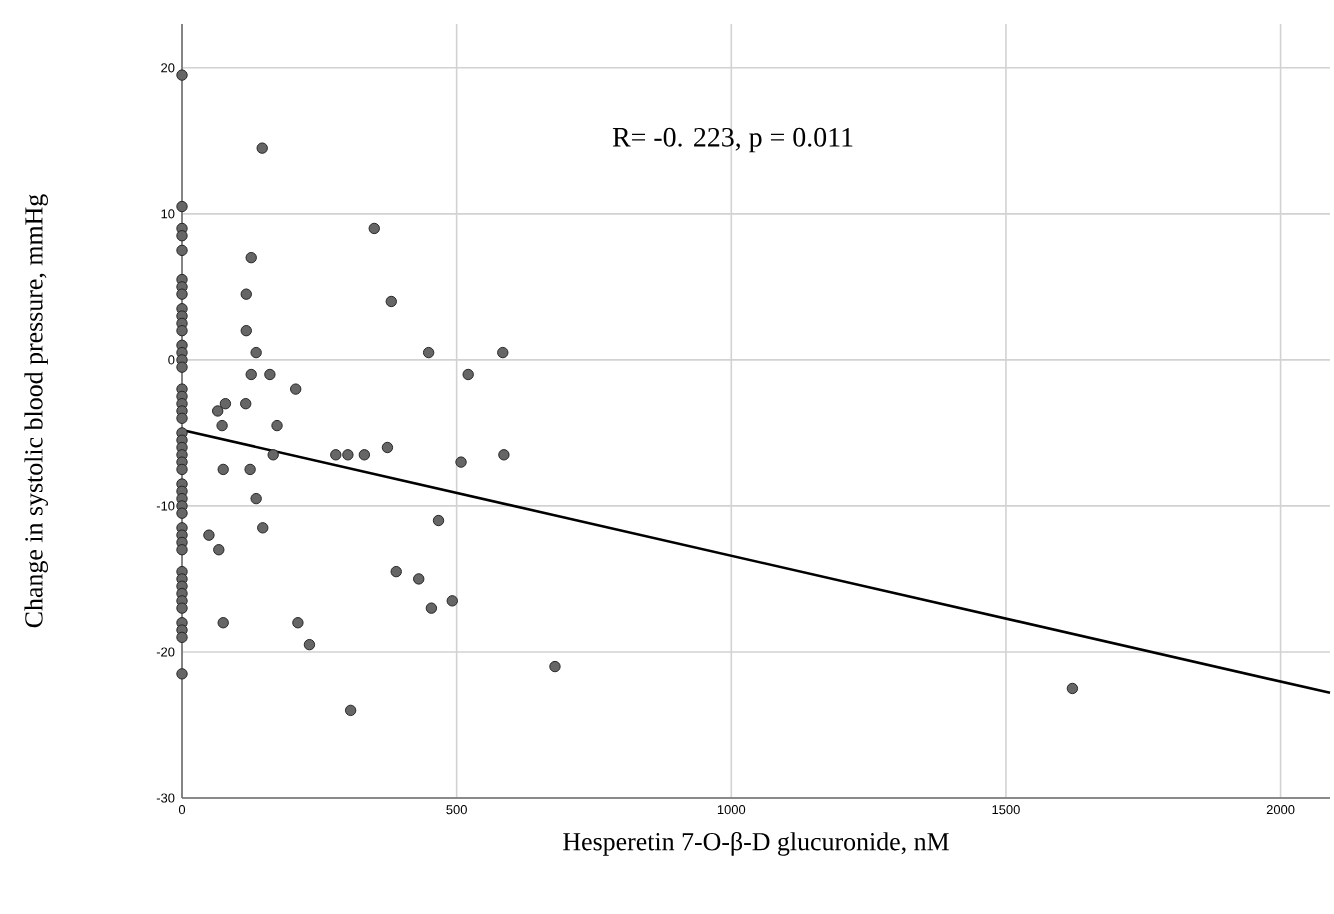 The image size is (1334, 914). Describe the element at coordinates (756, 843) in the screenshot. I see `x-axis-title: Hesperetin 7-O-β-D glucuronide, nM` at that location.